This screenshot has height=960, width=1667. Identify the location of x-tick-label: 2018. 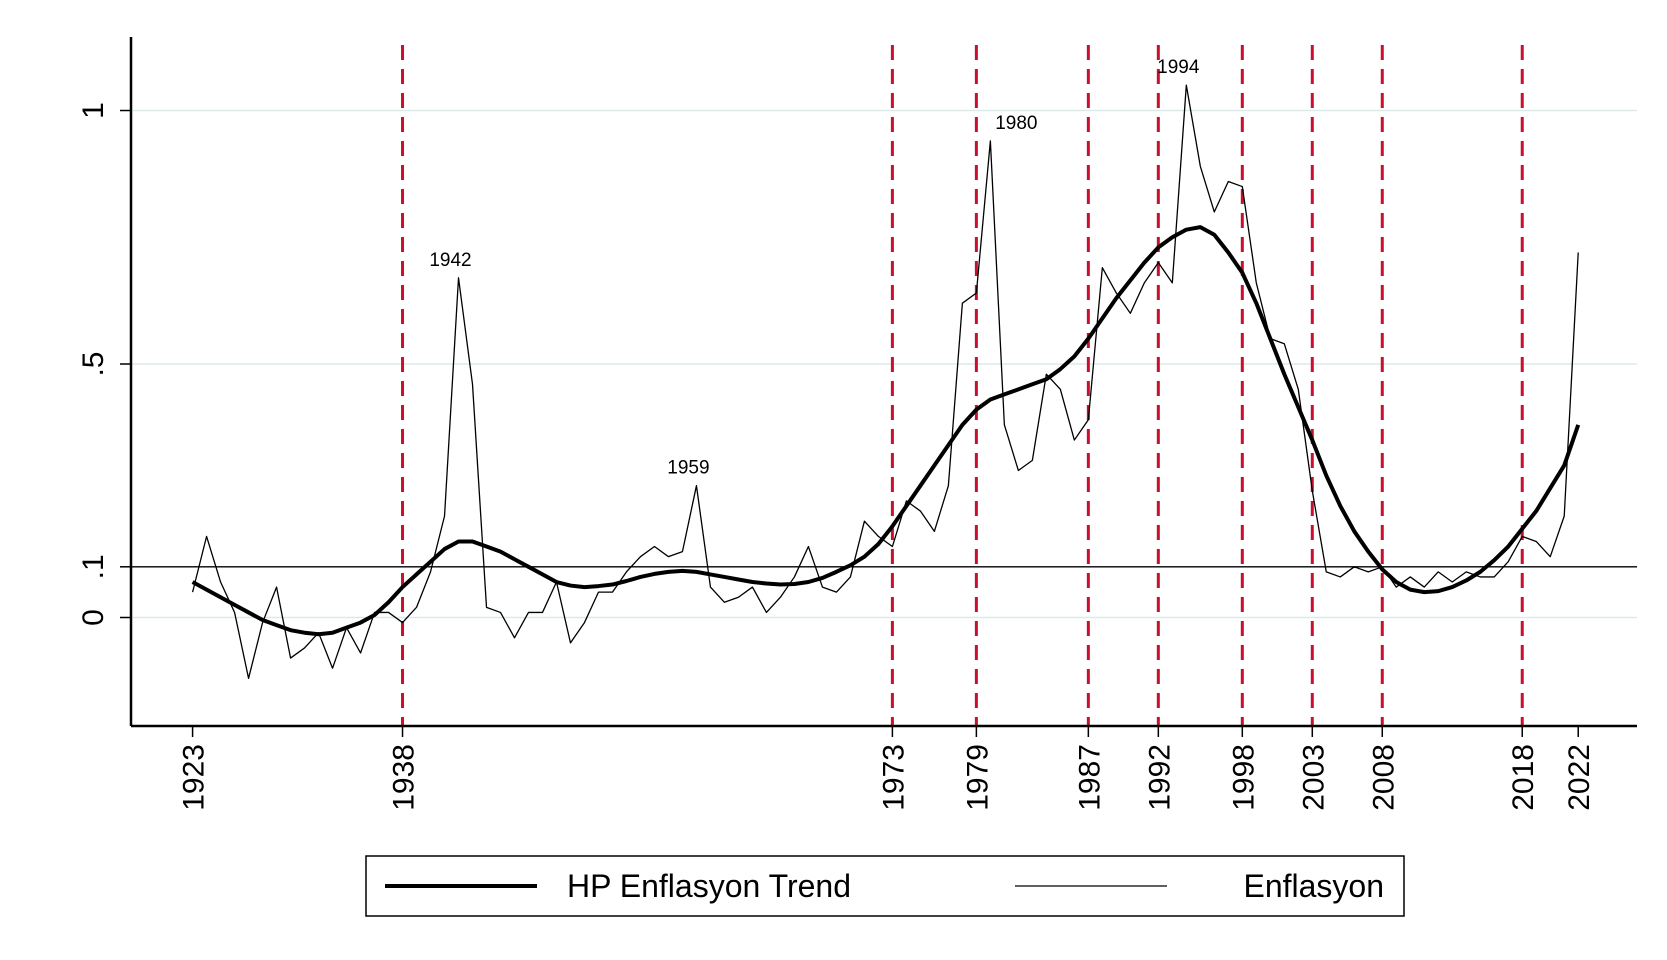
(1523, 777).